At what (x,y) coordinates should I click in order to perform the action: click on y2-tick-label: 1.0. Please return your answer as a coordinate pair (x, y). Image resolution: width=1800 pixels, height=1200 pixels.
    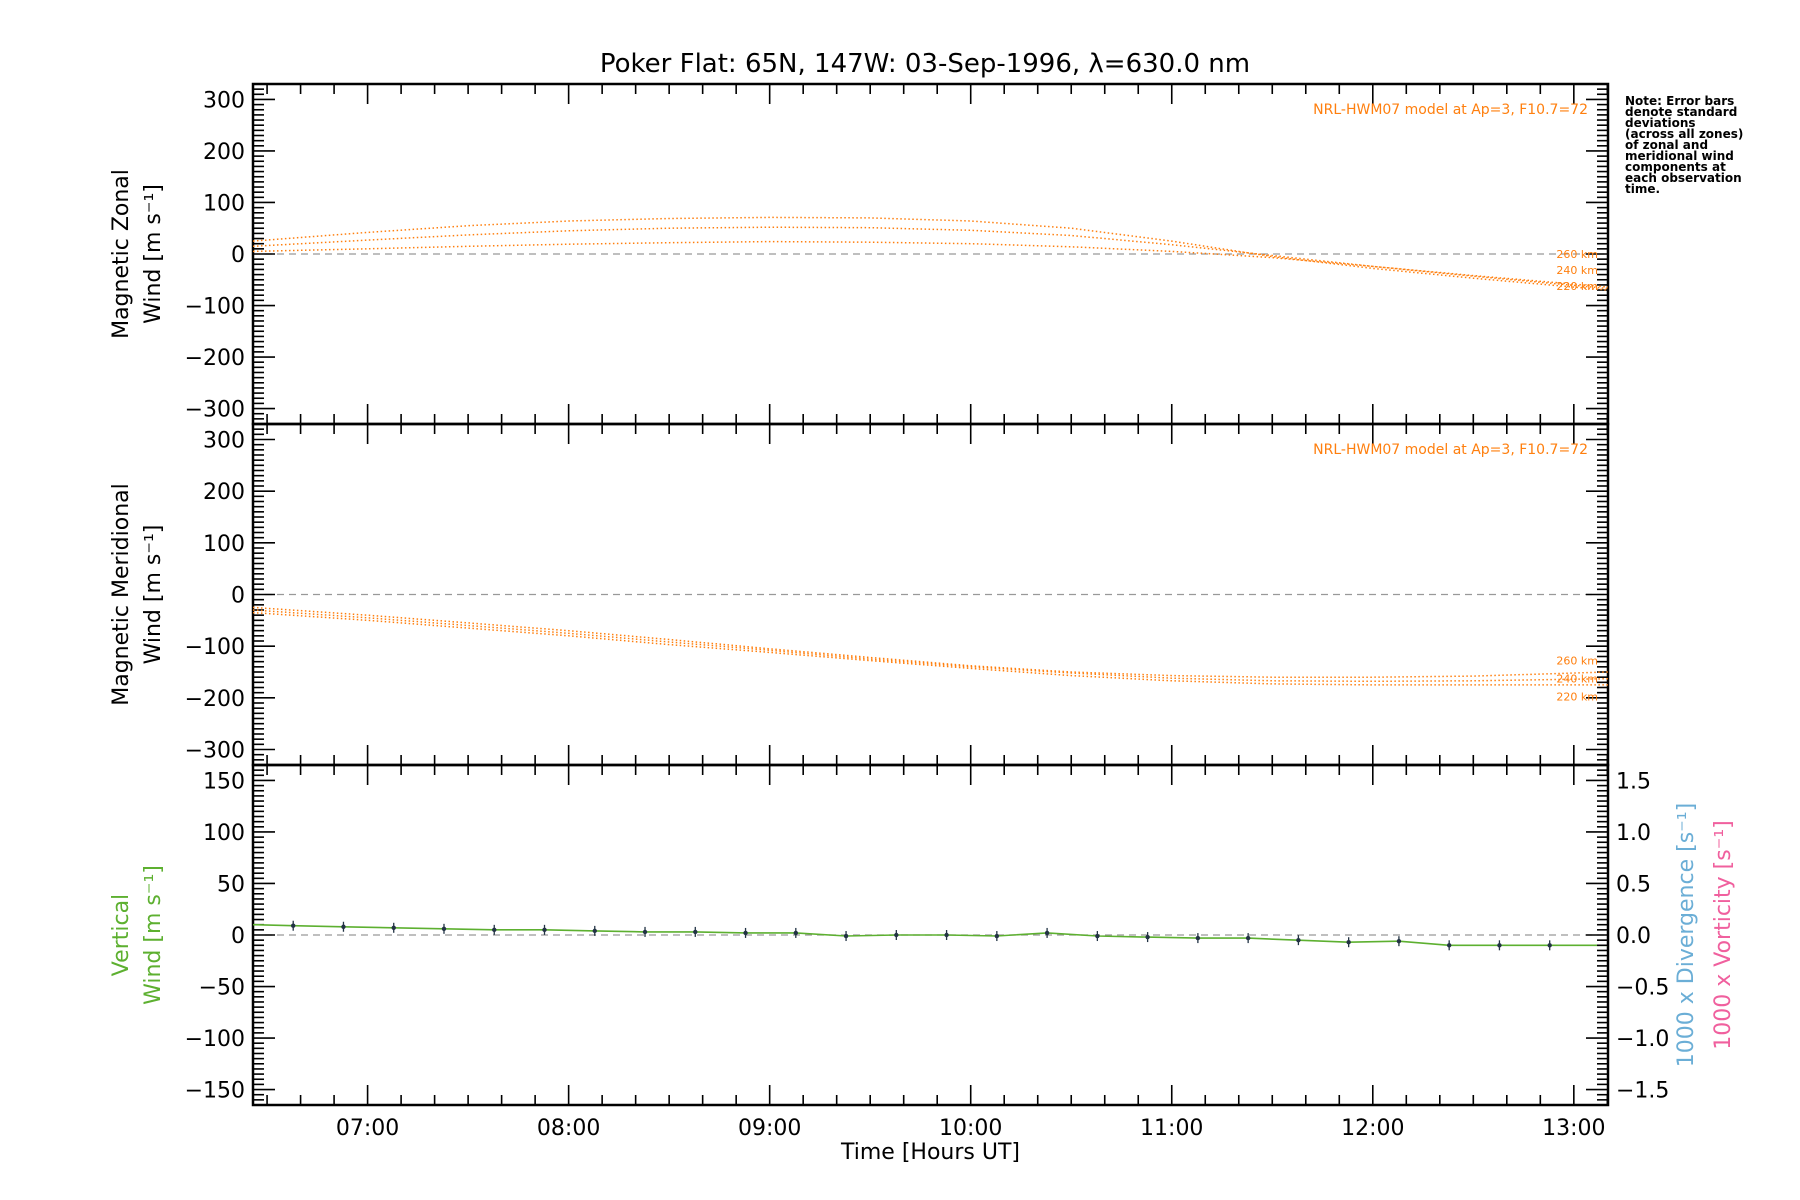
    Looking at the image, I should click on (1633, 833).